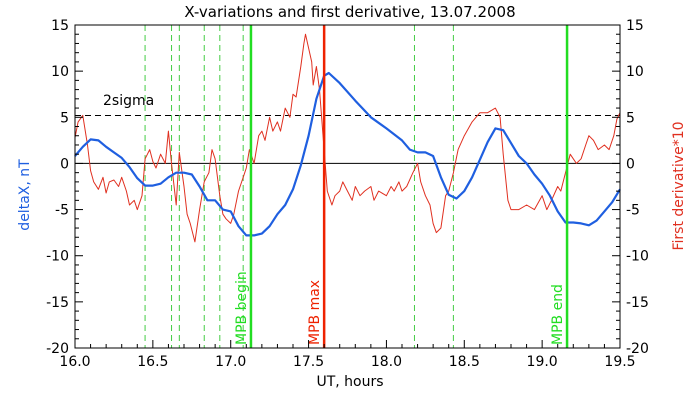  Describe the element at coordinates (57, 257) in the screenshot. I see `y-left-tick-label: -10` at that location.